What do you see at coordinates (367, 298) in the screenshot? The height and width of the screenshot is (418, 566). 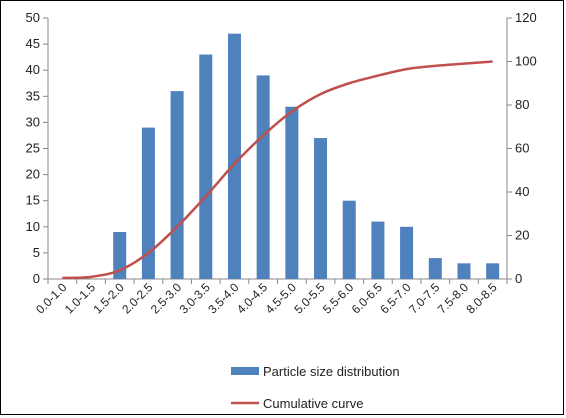 I see `x-tick-label: 6.0-6.5` at bounding box center [367, 298].